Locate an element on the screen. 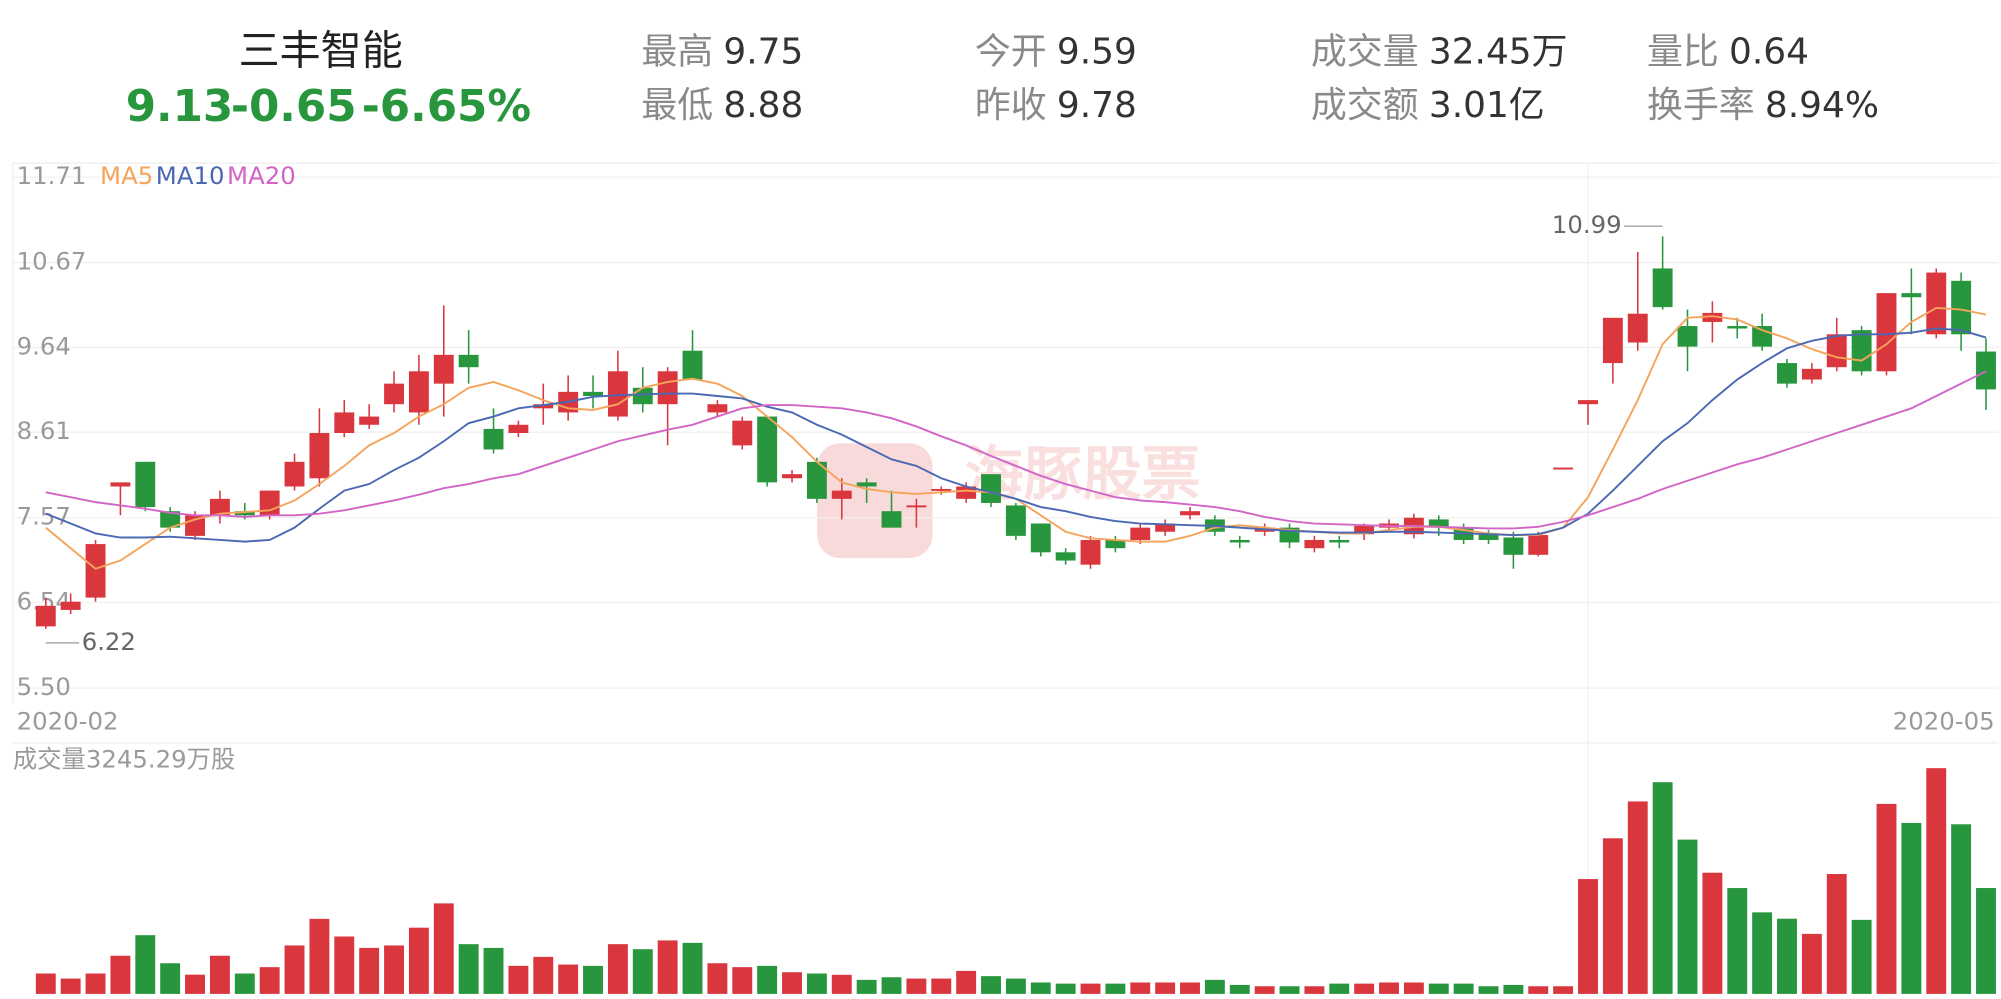  stat-label: 成交额 is located at coordinates (1365, 105).